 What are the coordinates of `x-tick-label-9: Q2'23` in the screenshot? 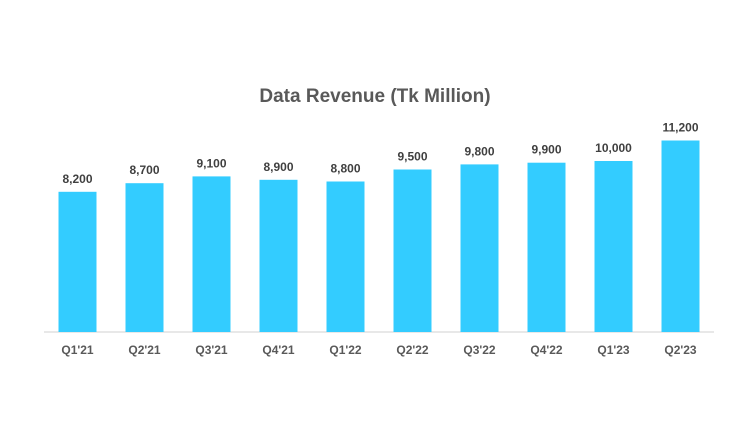 It's located at (680, 350).